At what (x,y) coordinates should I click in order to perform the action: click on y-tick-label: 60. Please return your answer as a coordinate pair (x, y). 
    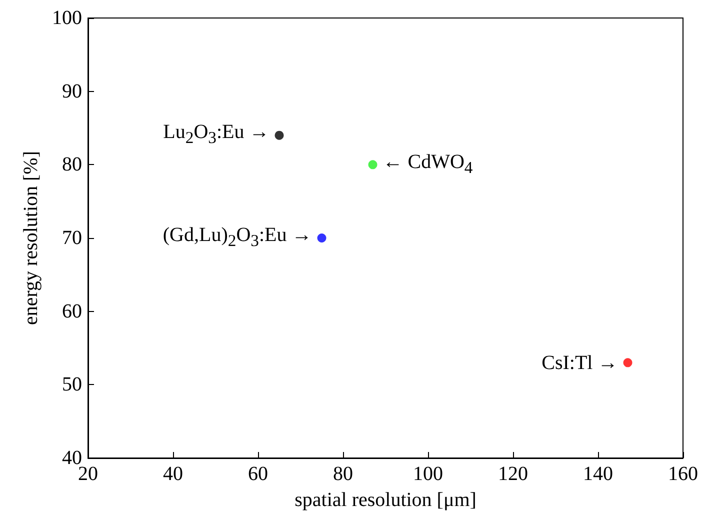
    Looking at the image, I should click on (72, 311).